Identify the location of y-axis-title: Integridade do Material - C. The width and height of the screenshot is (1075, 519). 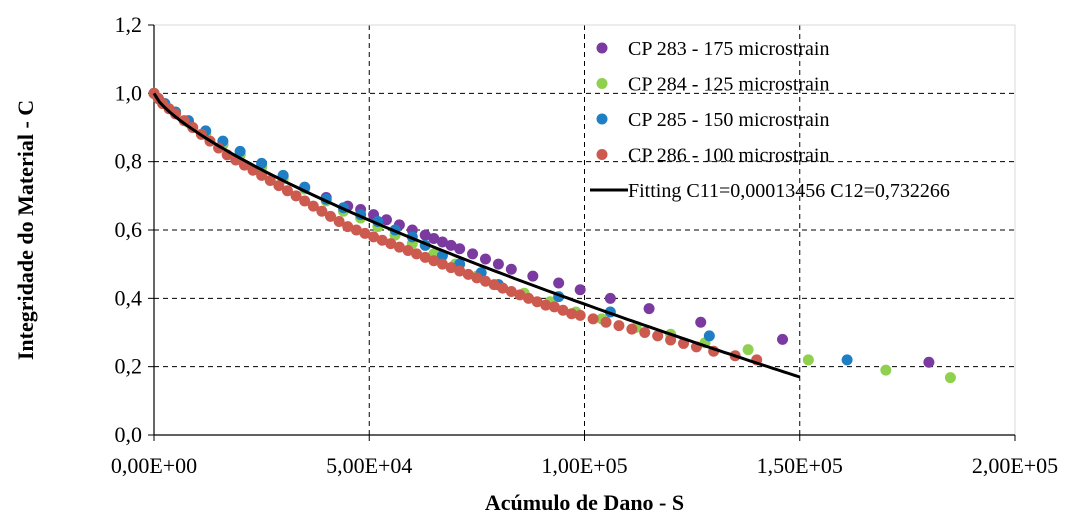
(25, 230).